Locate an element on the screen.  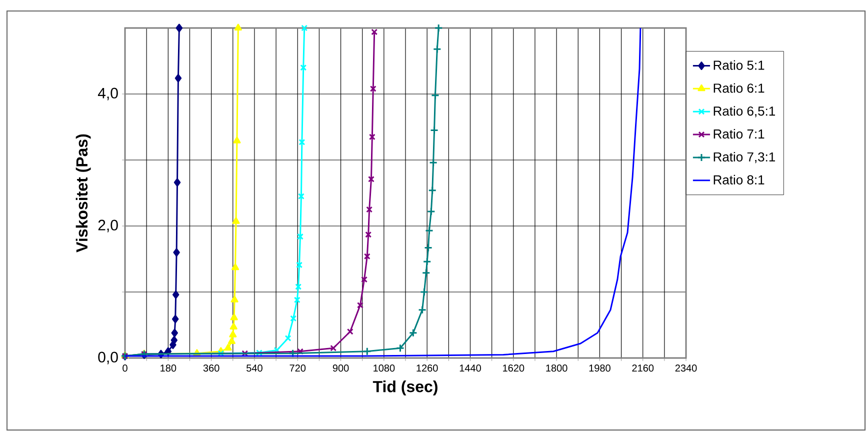
legend-label: Ratio 6:1 is located at coordinates (739, 88).